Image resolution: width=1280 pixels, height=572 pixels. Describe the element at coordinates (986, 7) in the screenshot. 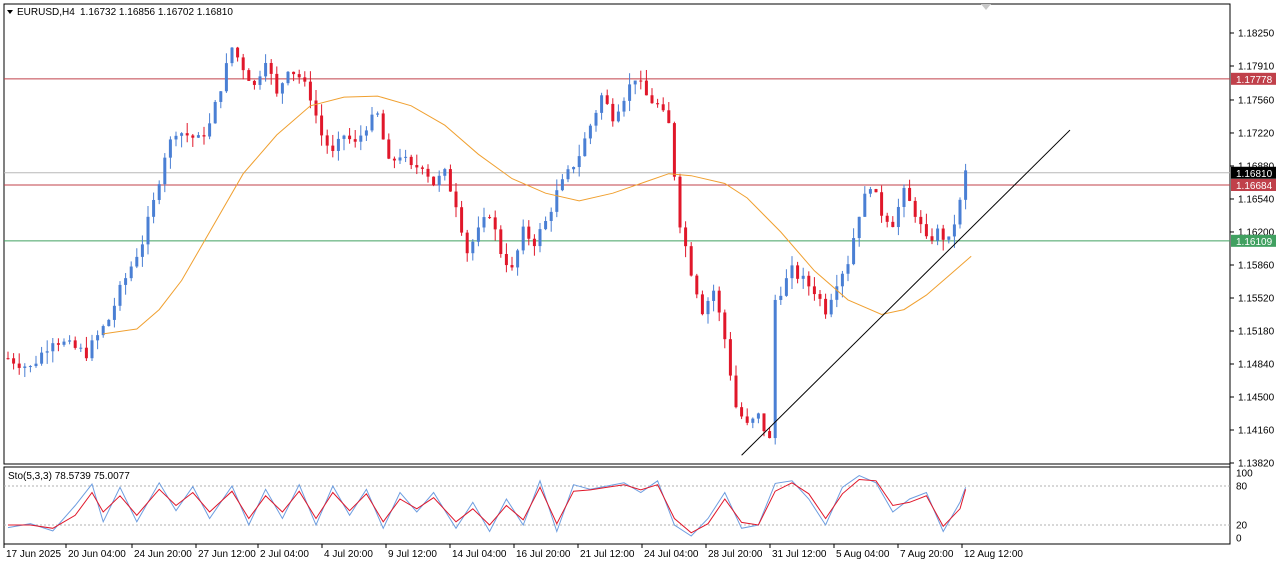

I see `chart-shift-marker-icon` at that location.